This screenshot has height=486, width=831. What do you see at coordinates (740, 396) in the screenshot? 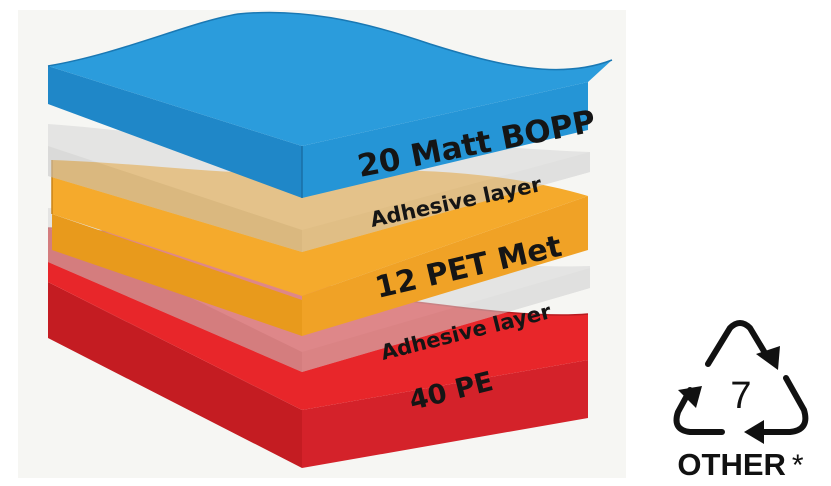
I see `recycle-number: 7` at bounding box center [740, 396].